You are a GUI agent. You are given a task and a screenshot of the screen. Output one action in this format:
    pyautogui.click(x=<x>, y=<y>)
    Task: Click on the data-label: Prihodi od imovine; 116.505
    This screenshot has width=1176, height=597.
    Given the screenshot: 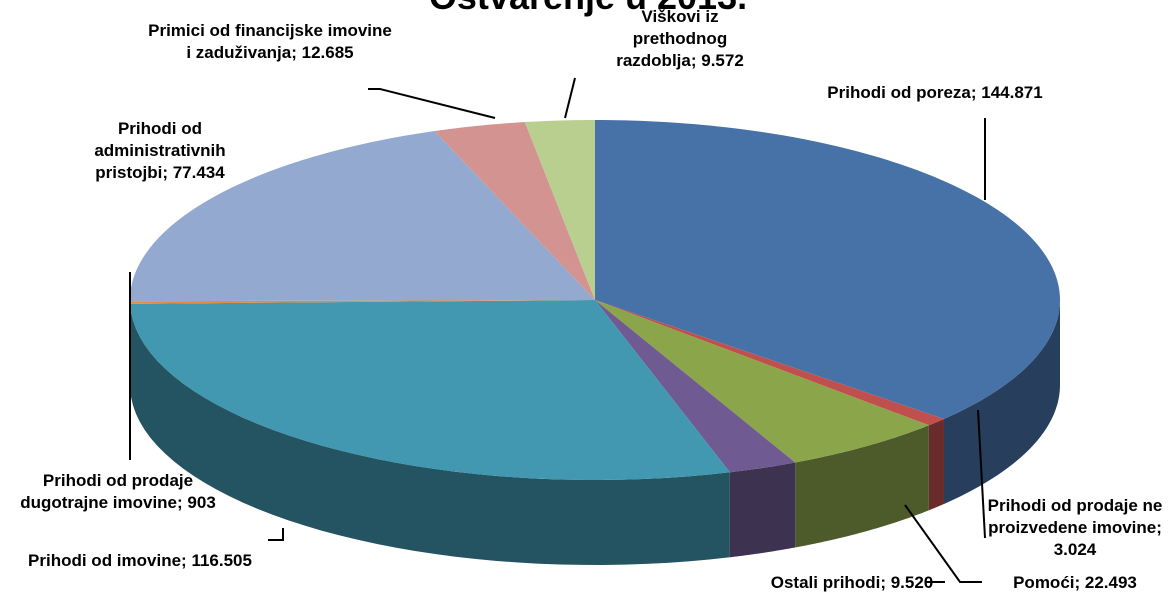 What is the action you would take?
    pyautogui.click(x=140, y=561)
    